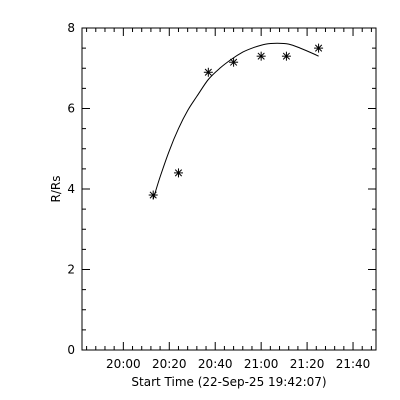  Describe the element at coordinates (307, 364) in the screenshot. I see `x-tick-label: 21:20` at that location.